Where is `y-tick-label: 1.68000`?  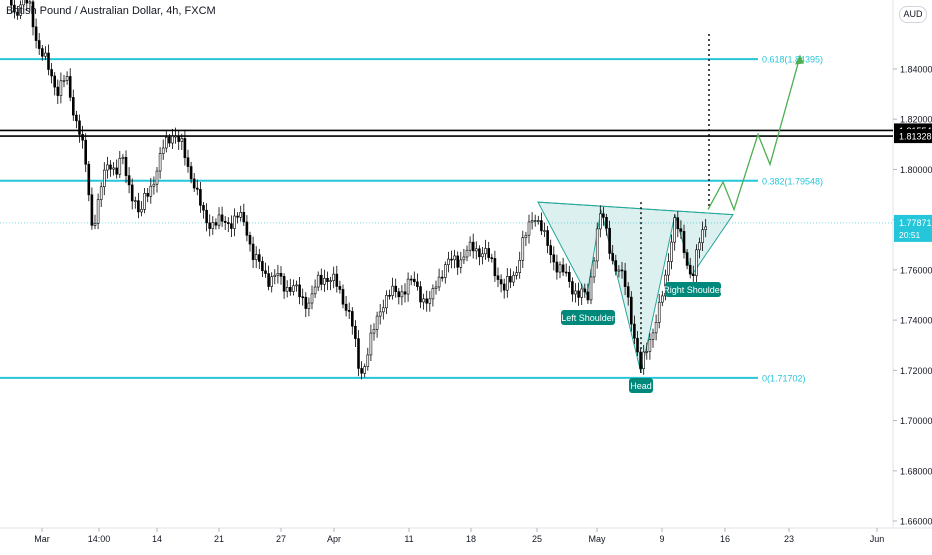 y-tick-label: 1.68000 is located at coordinates (916, 471).